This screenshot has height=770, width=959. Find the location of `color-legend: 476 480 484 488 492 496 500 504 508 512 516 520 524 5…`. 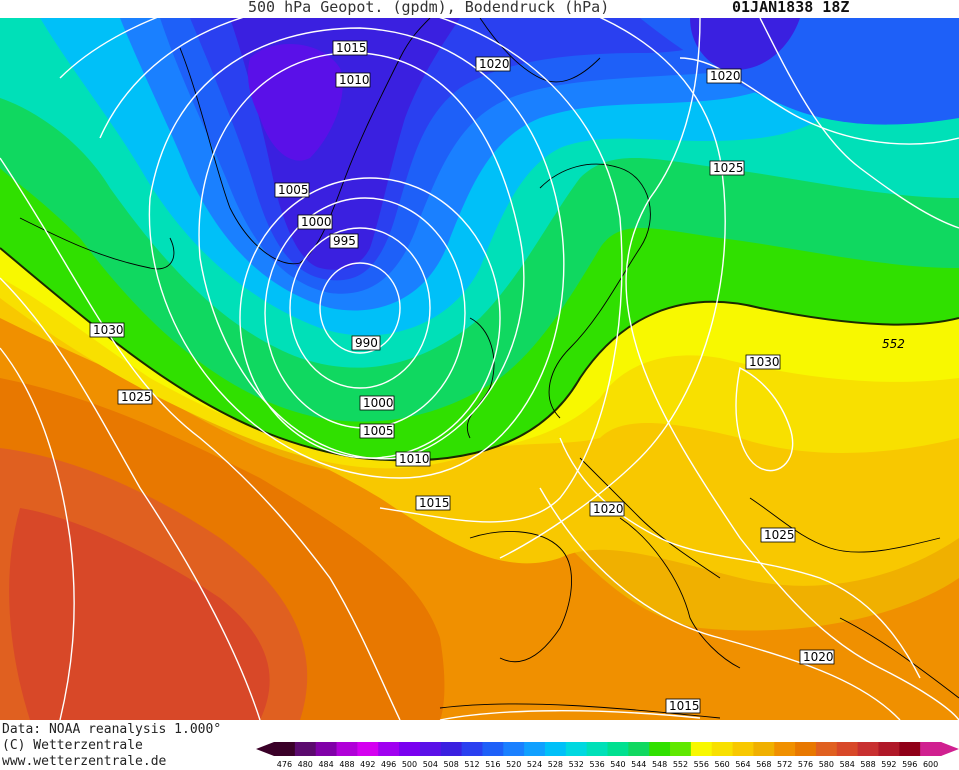

color-legend: 476 480 484 488 492 496 500 504 508 512 516 520 524 5… is located at coordinates (607, 755).